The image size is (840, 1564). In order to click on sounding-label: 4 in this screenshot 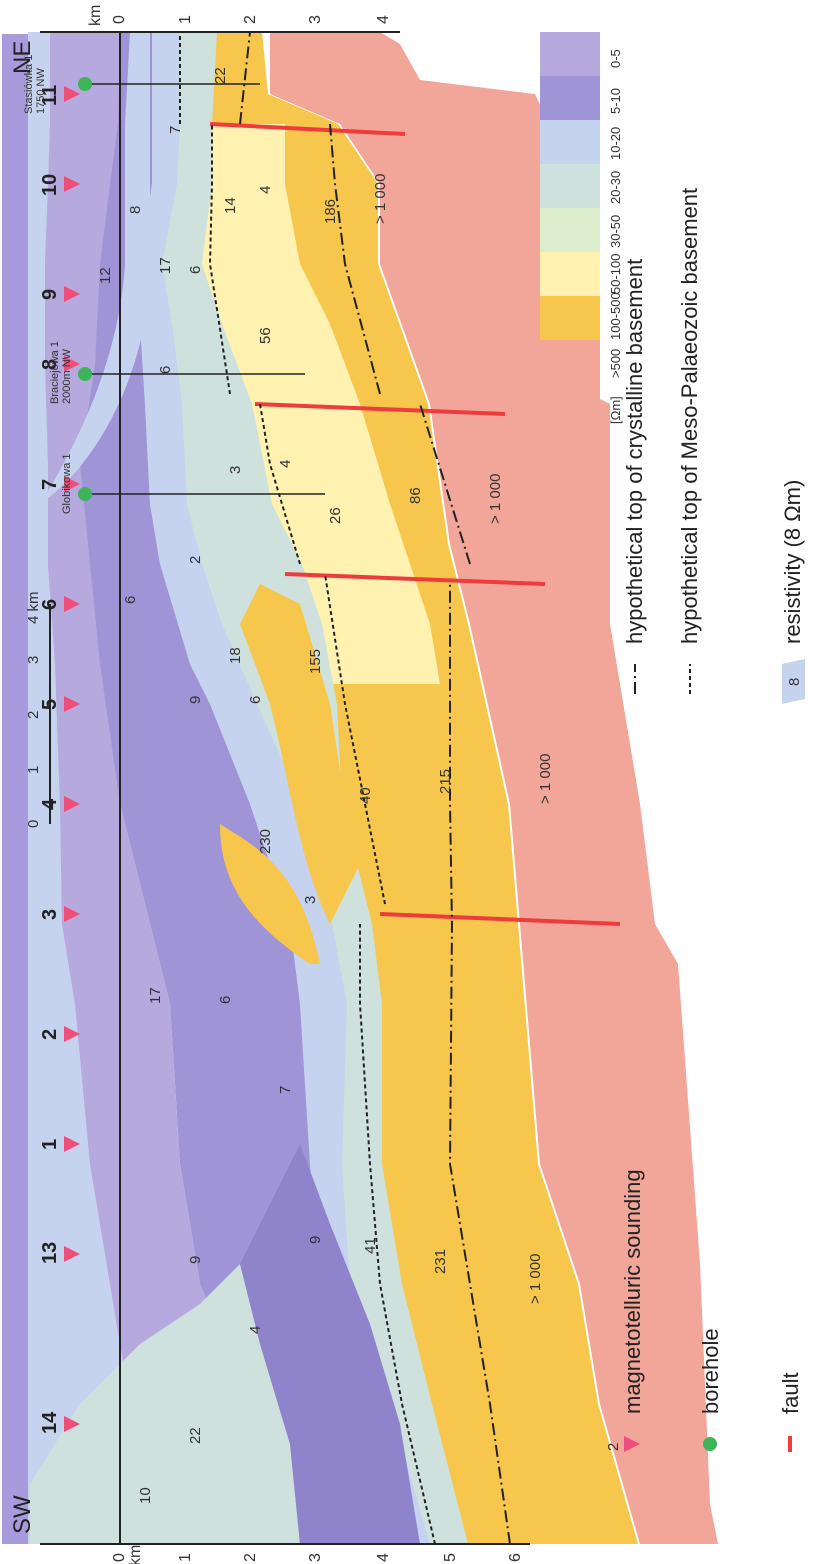, I will do `click(50, 804)`.